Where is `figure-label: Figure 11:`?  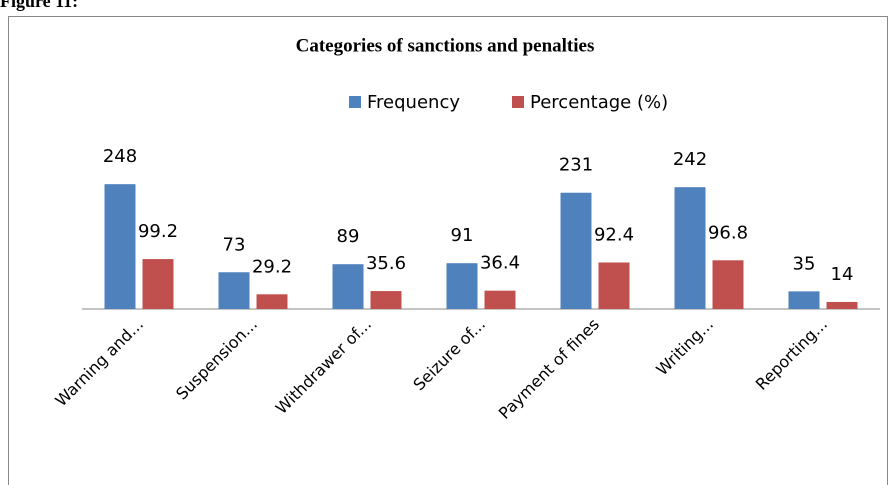 figure-label: Figure 11: is located at coordinates (39, 5).